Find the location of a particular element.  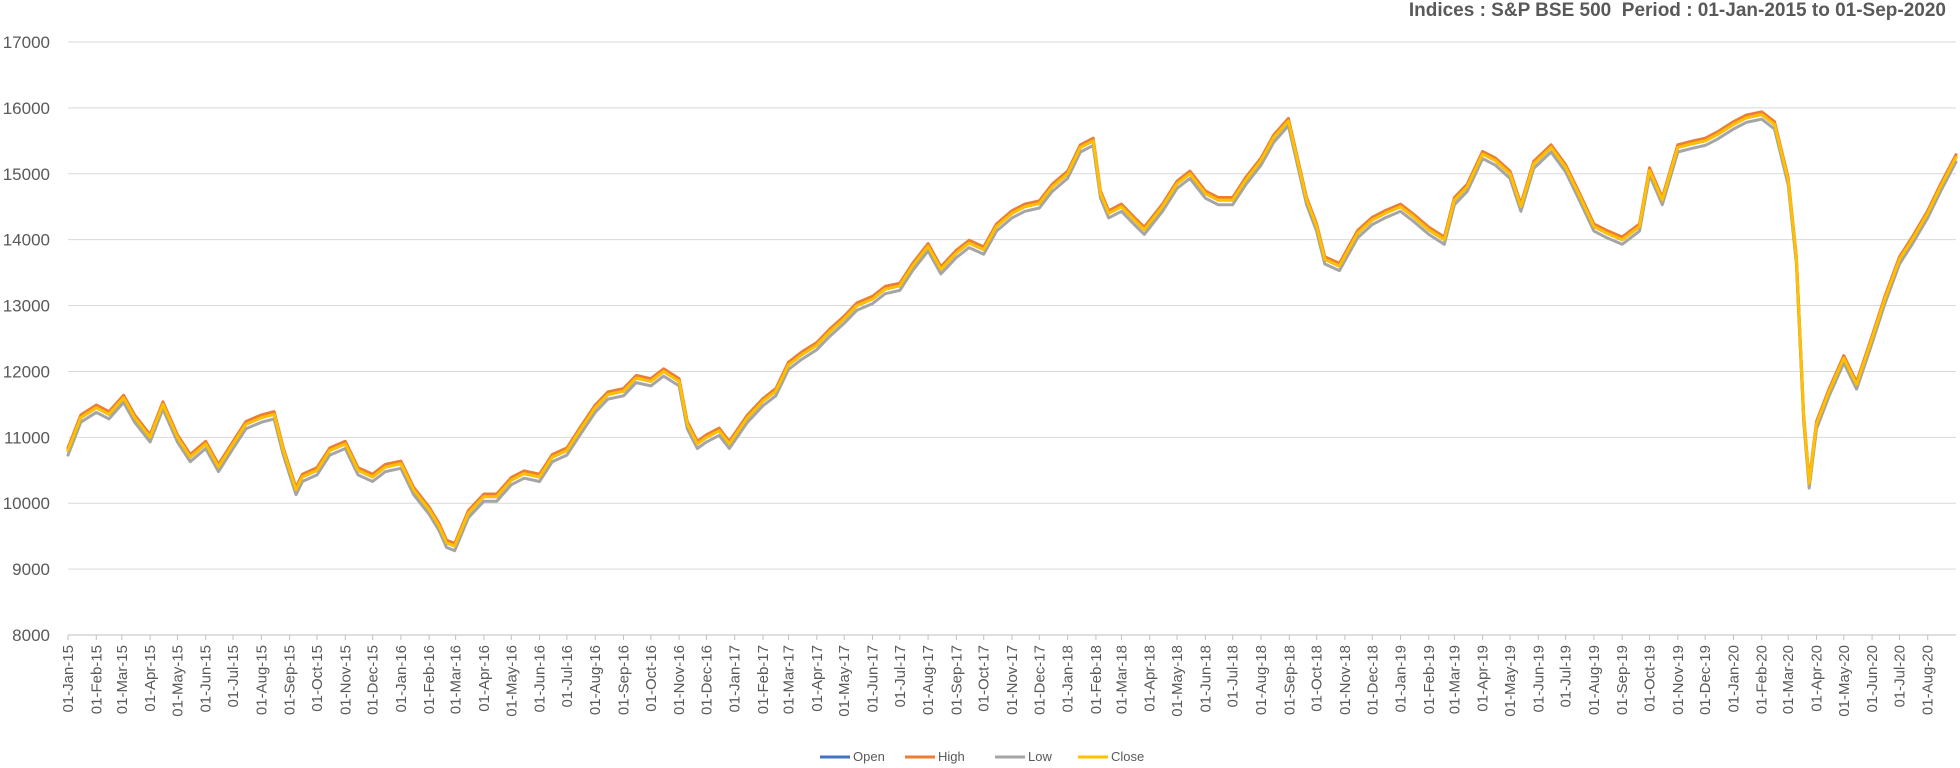

x-tick-label: 01-Apr-16 is located at coordinates (484, 678).